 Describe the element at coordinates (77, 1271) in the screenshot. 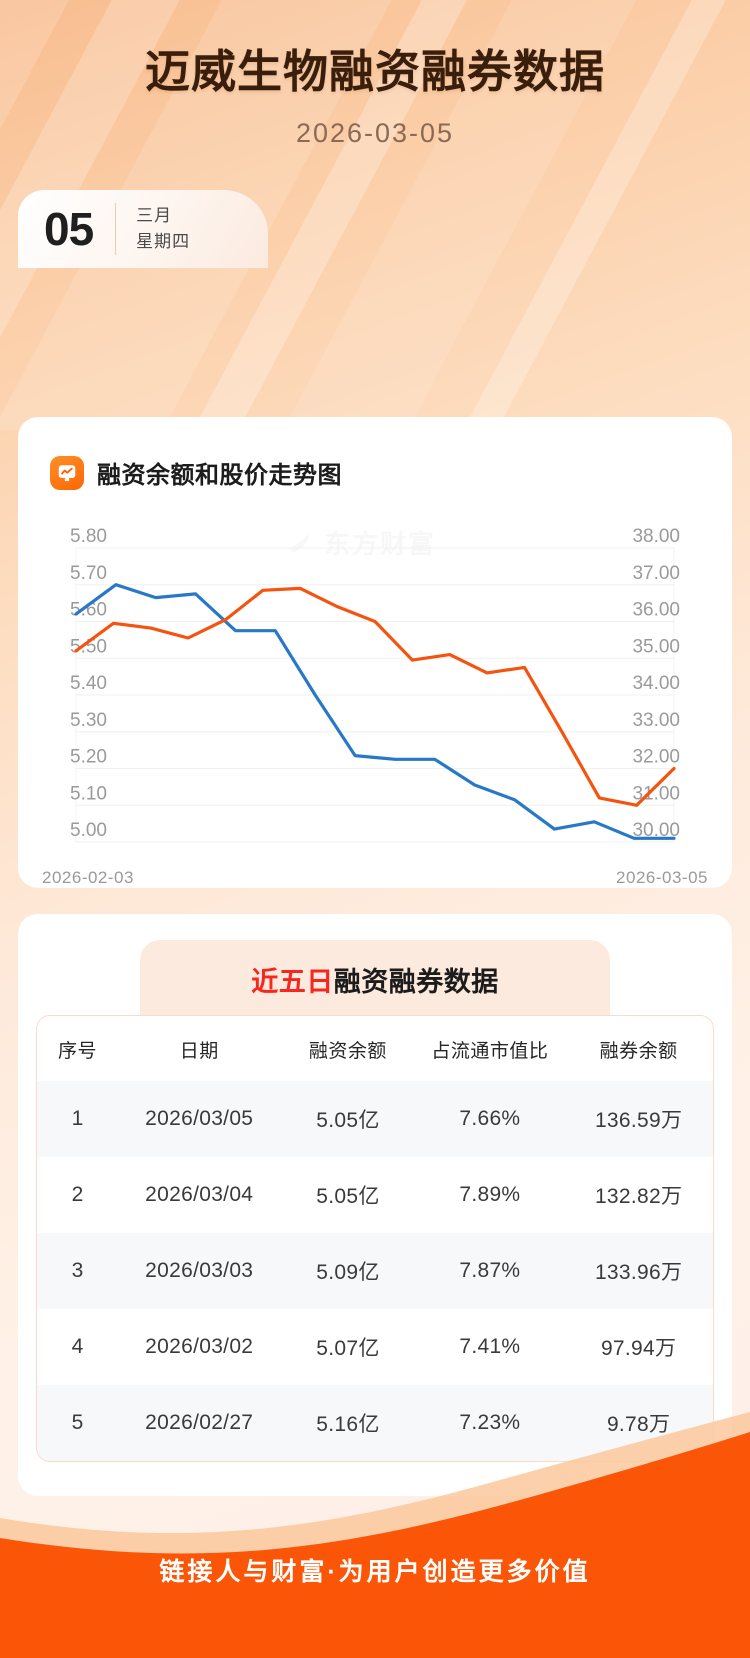

I see `cell-index: 3` at that location.